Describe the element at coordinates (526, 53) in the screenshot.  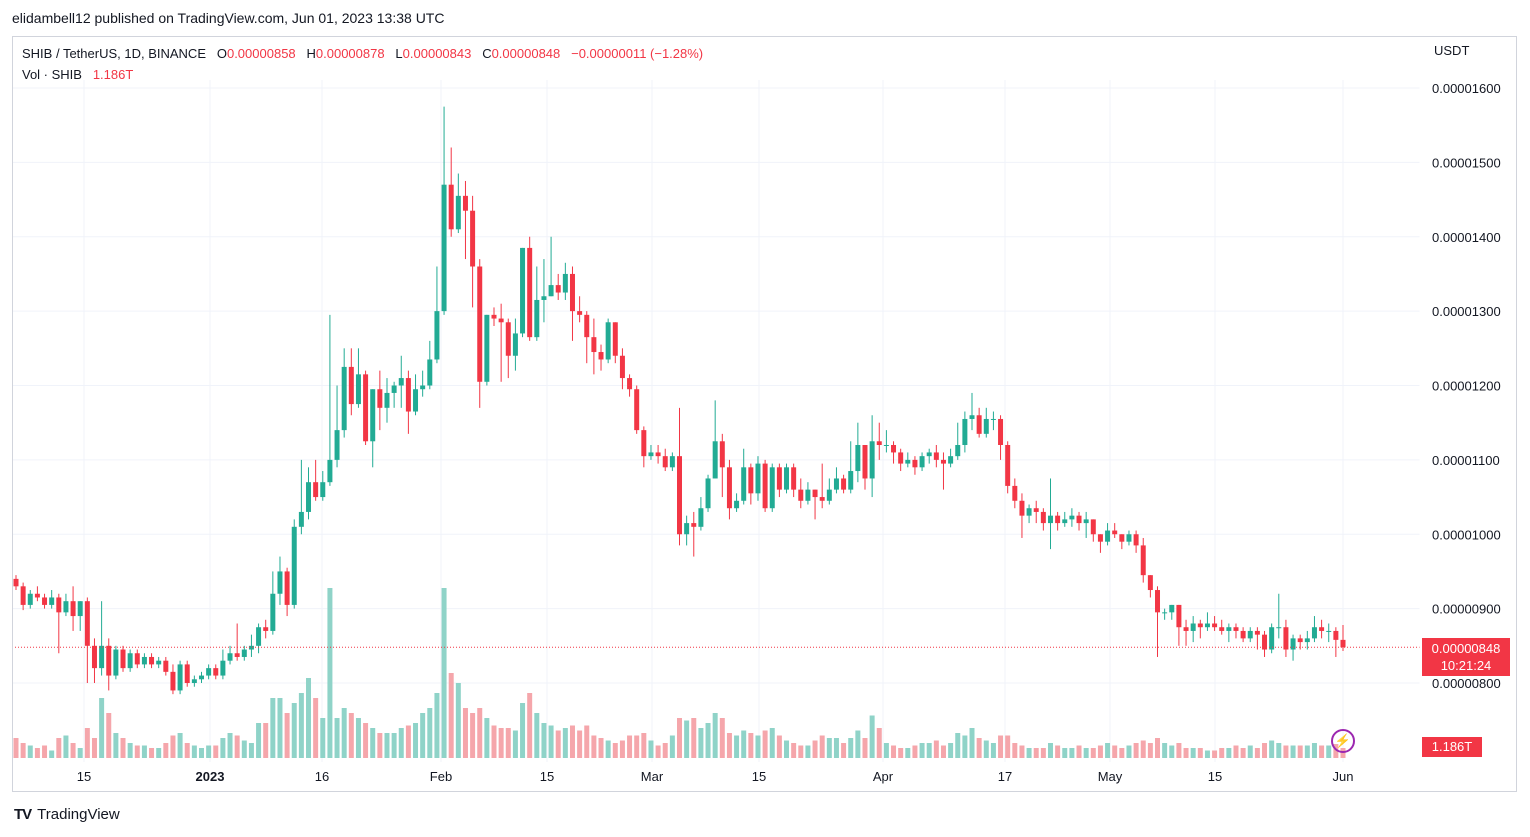
I see `close-value: 0.00000848` at that location.